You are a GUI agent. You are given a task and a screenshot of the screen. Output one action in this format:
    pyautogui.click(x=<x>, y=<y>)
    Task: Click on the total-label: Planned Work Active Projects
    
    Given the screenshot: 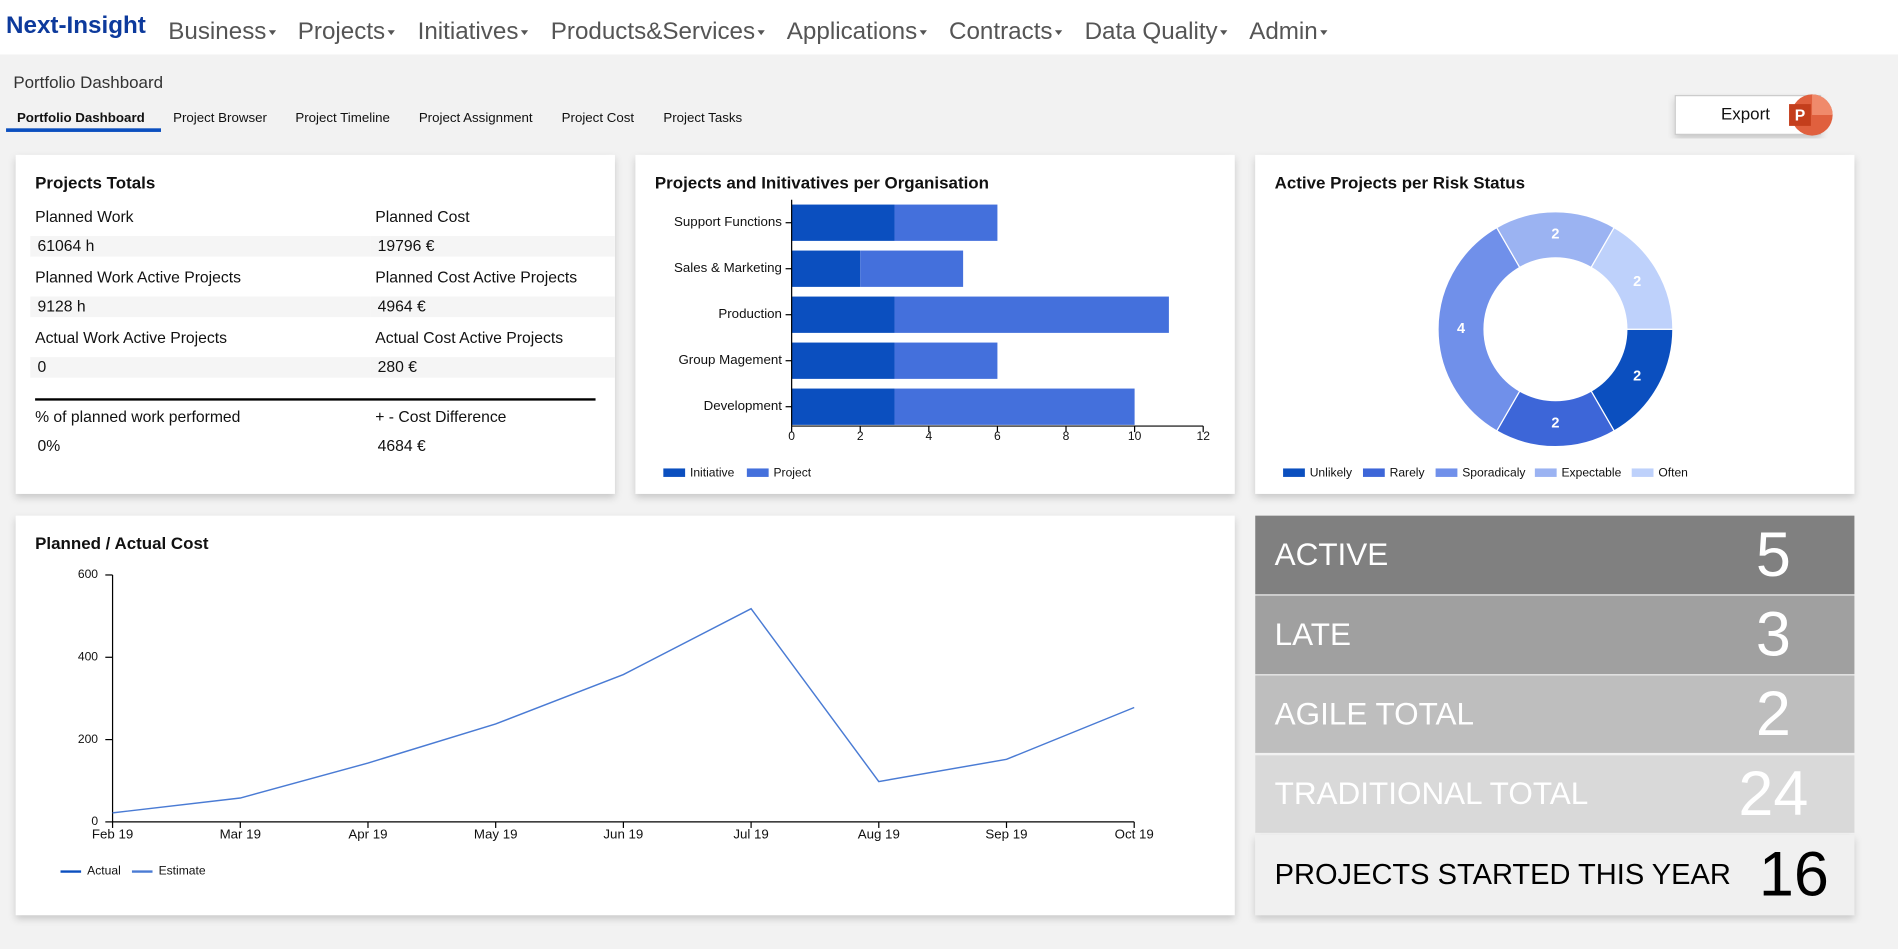 What is the action you would take?
    pyautogui.click(x=138, y=278)
    